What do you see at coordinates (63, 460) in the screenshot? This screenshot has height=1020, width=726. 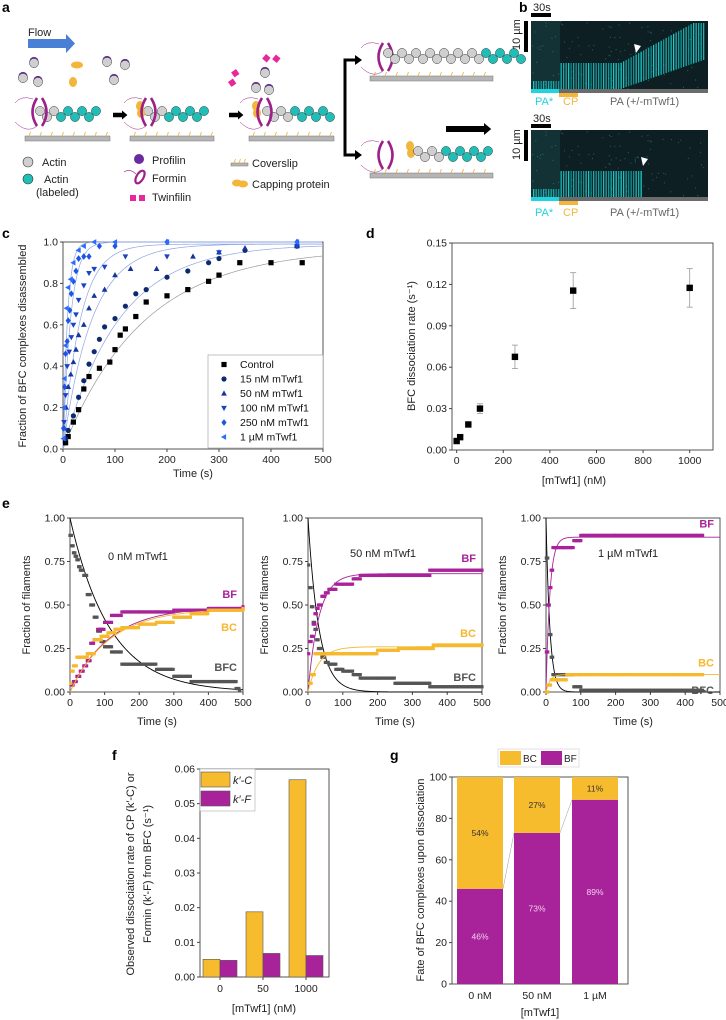 I see `x-tick-label: 0` at bounding box center [63, 460].